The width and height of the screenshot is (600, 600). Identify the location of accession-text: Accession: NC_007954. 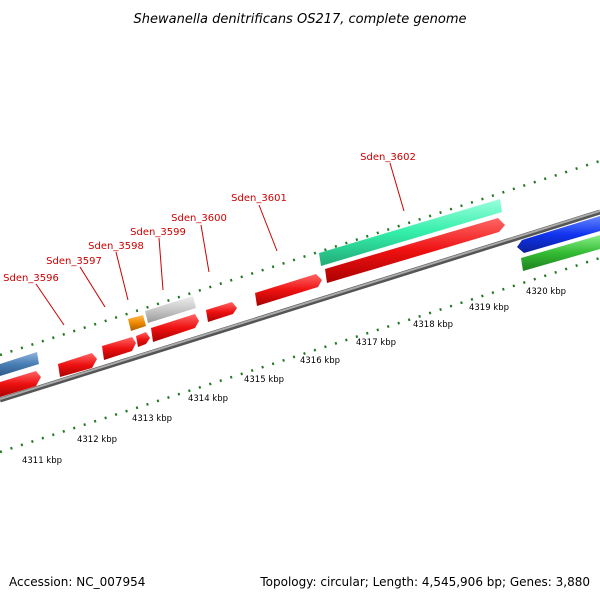
(77, 582).